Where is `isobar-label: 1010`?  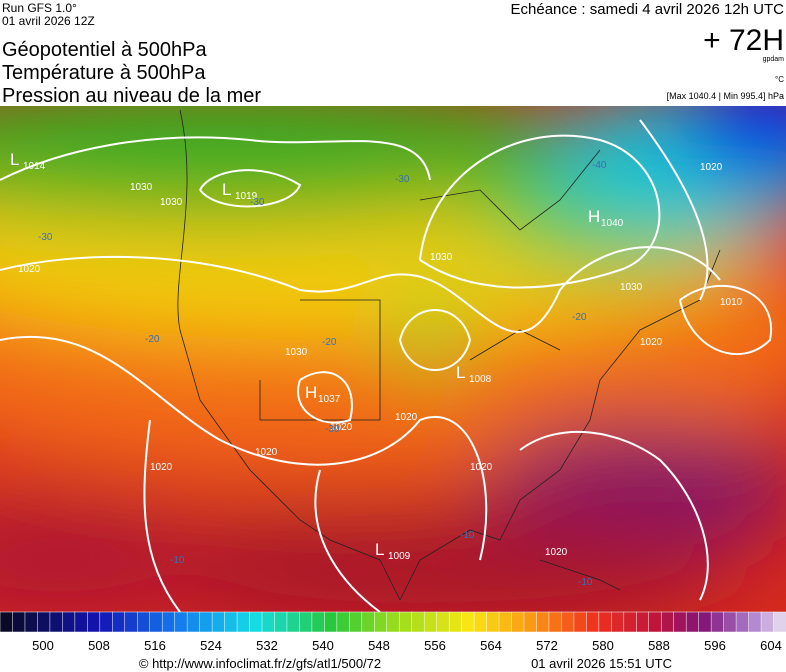
isobar-label: 1010 is located at coordinates (731, 302).